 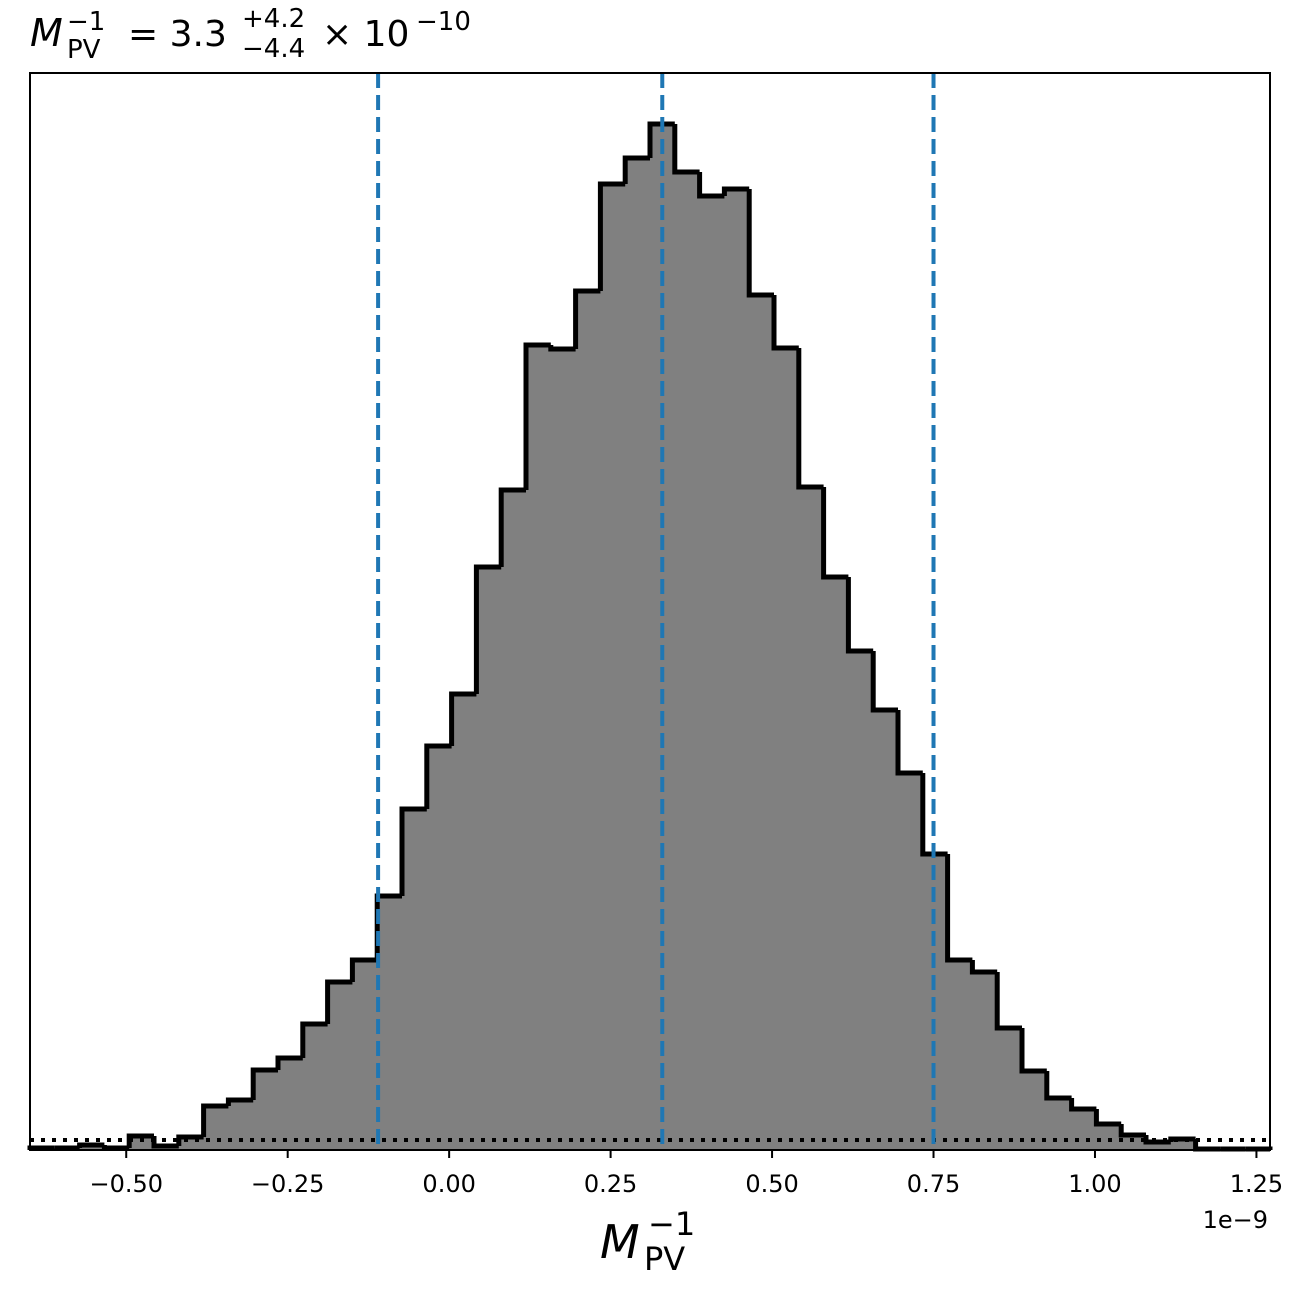 What do you see at coordinates (126, 1184) in the screenshot?
I see `x-tick-label: −0.50` at bounding box center [126, 1184].